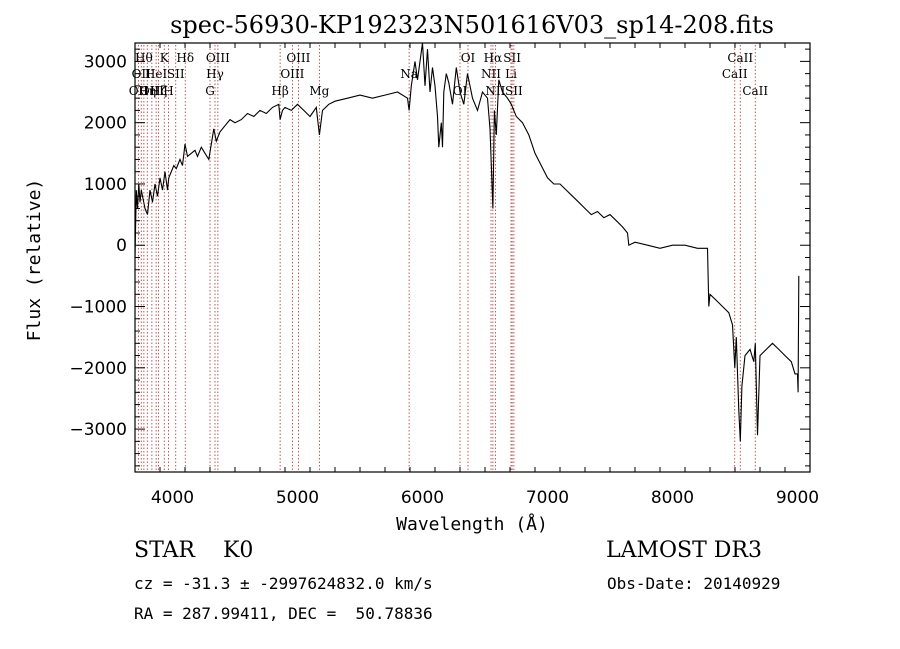 The height and width of the screenshot is (649, 900). What do you see at coordinates (215, 74) in the screenshot?
I see `spectral-line-label: Hγ` at bounding box center [215, 74].